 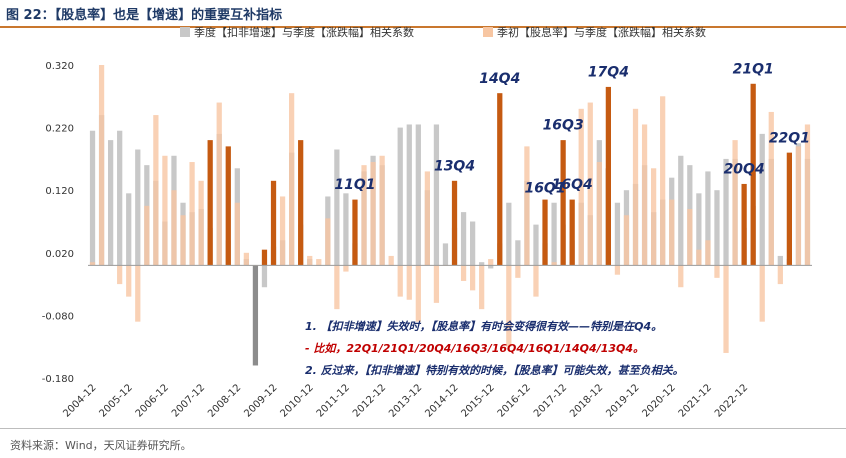 I want to click on y-tick-label: -0.180, so click(x=58, y=379).